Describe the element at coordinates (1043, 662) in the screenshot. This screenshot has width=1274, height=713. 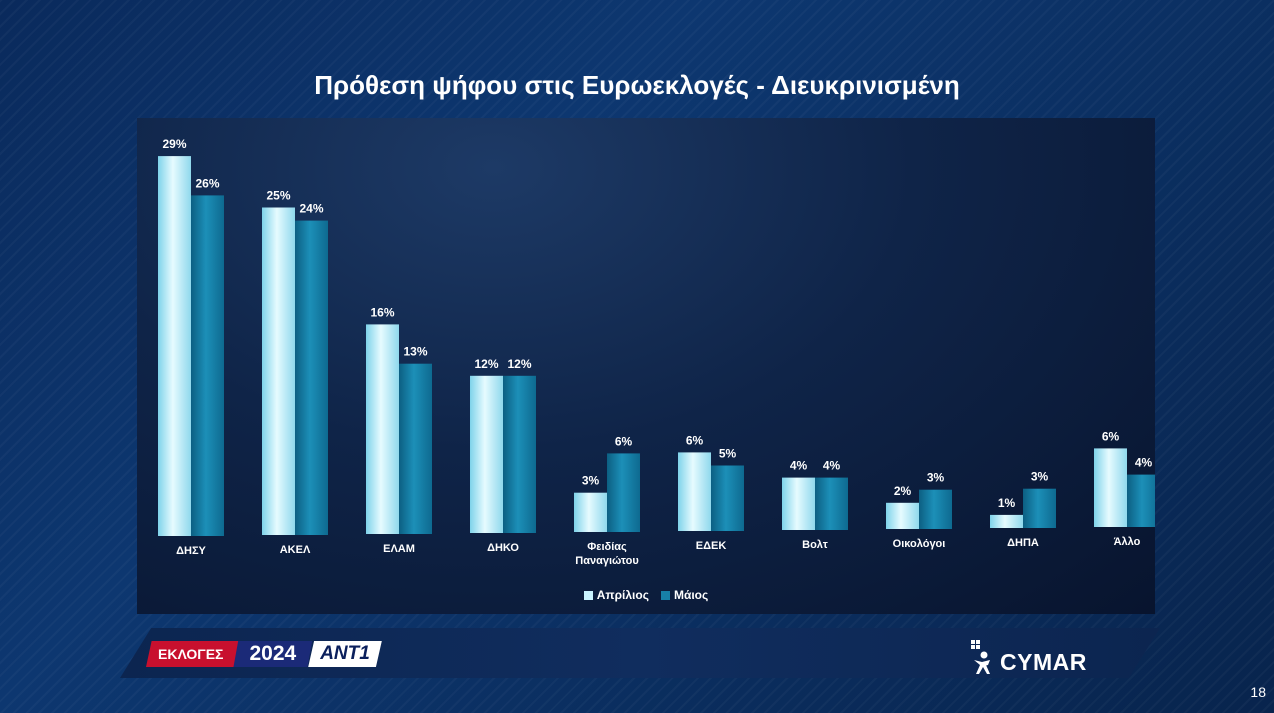
I see `cymar-wordmark: CYMAR` at that location.